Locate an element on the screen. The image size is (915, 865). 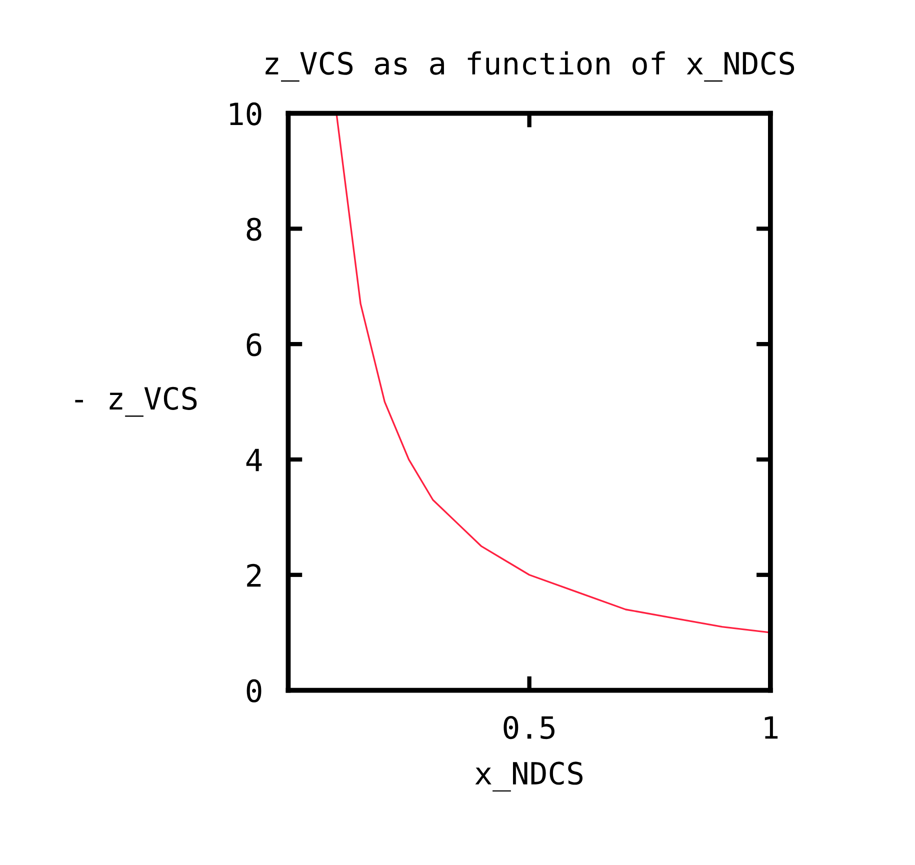
x-tick-label: 1 is located at coordinates (771, 727).